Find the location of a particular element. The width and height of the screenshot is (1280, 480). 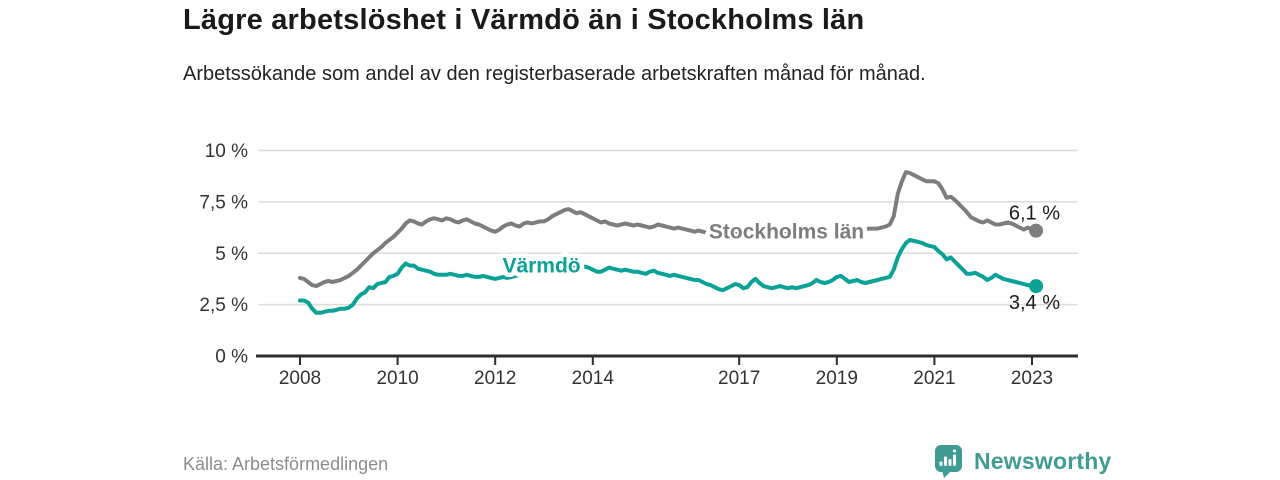

y-tick-label: 10 % is located at coordinates (226, 151).